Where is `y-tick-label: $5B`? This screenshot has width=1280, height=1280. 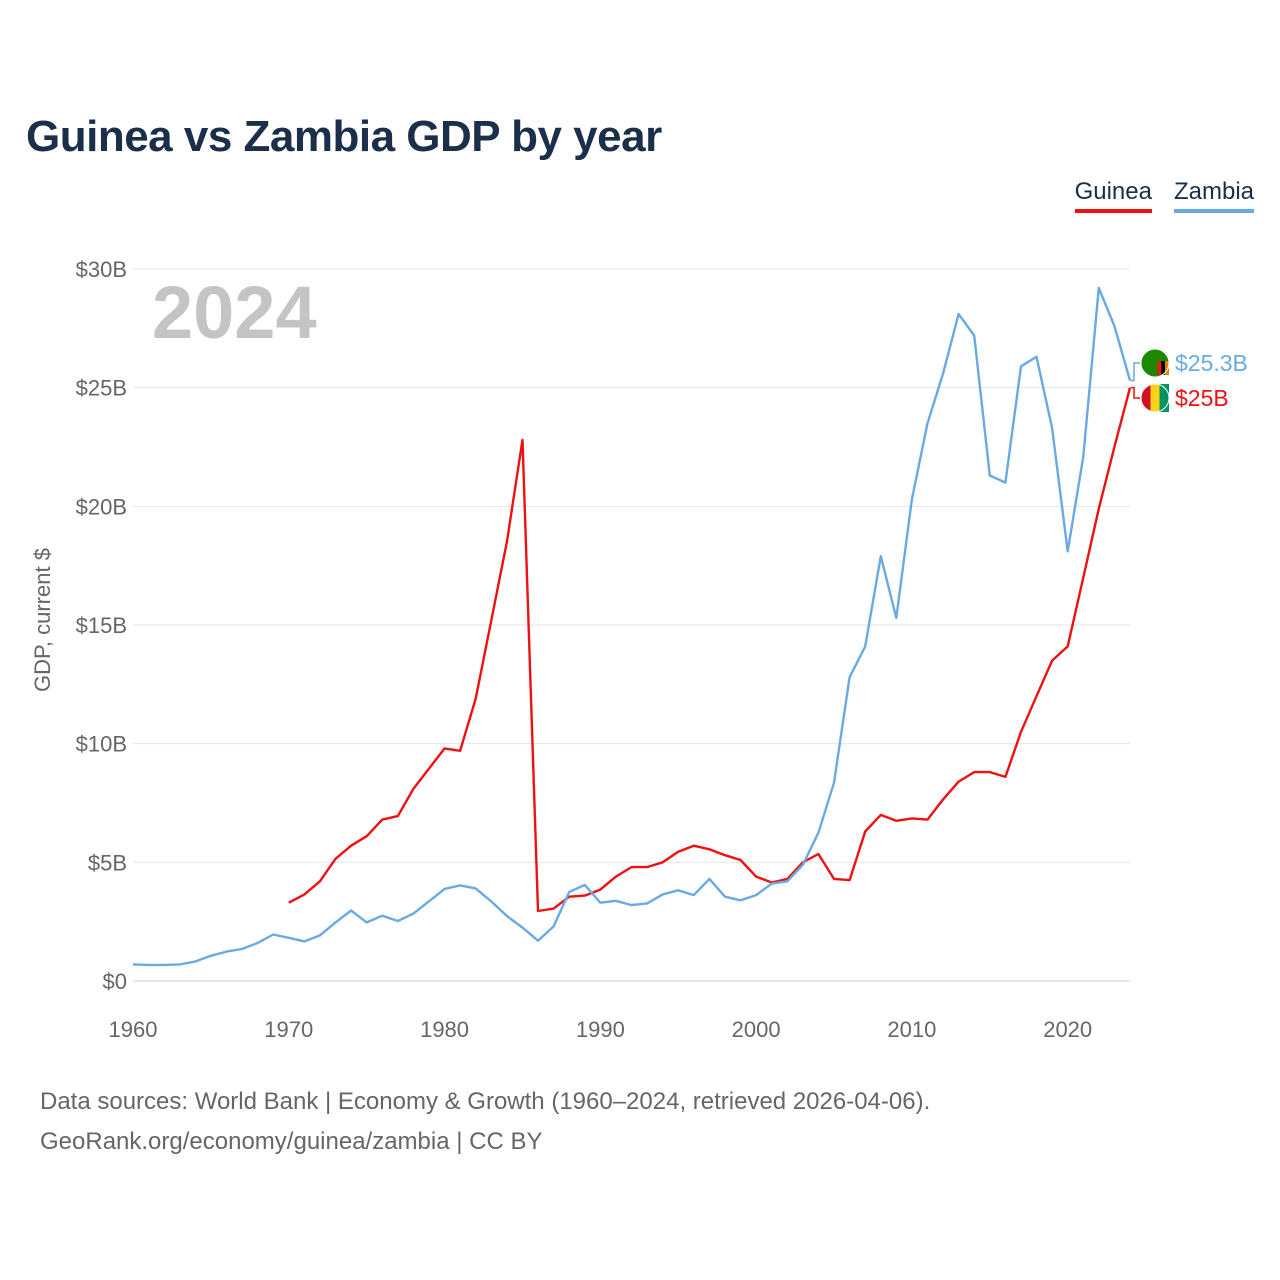 y-tick-label: $5B is located at coordinates (107, 862).